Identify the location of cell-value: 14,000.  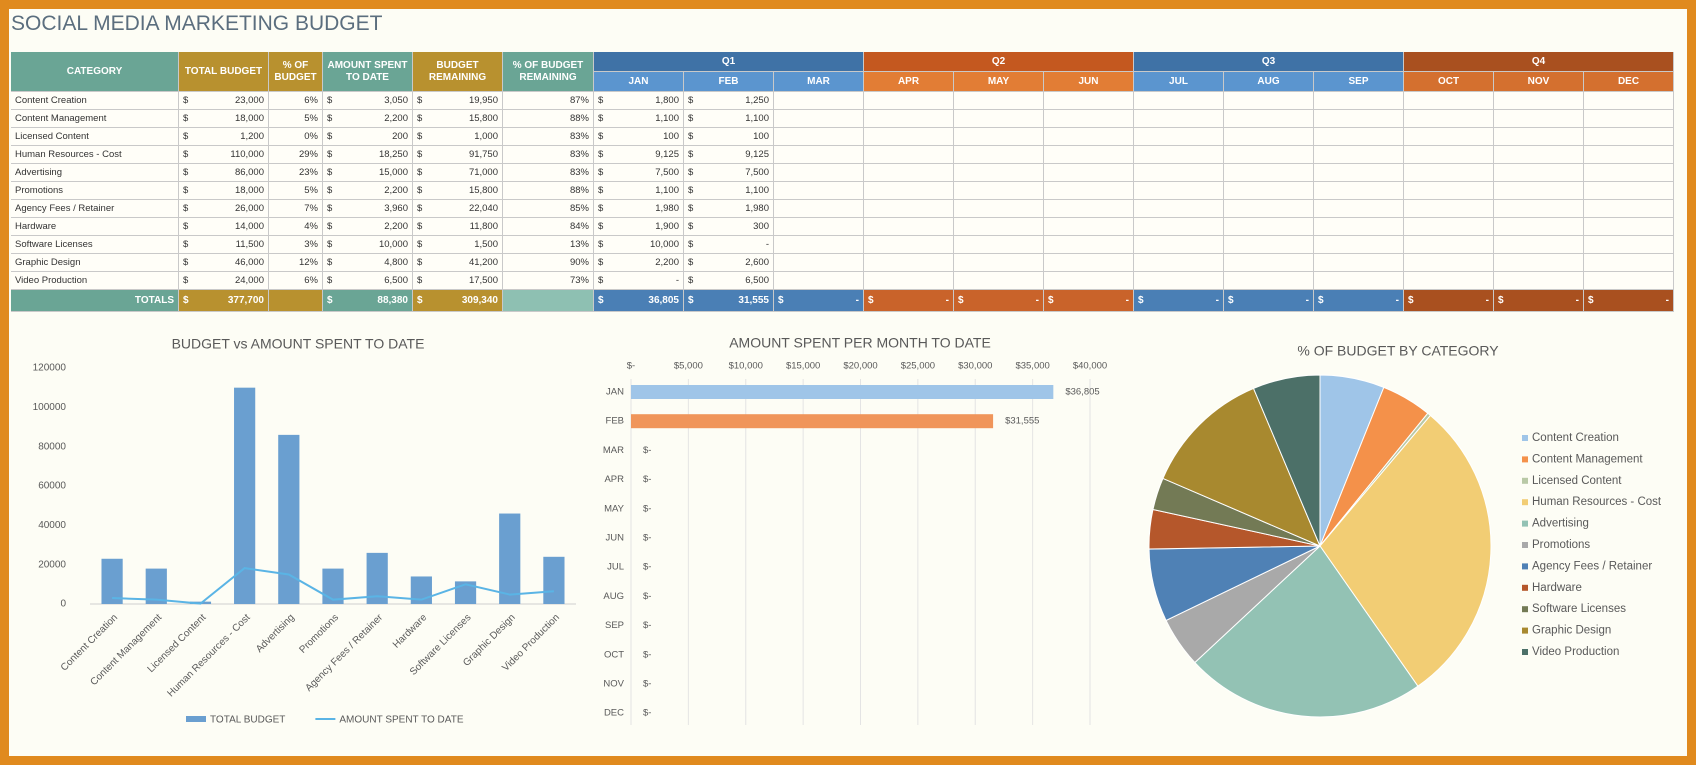
(249, 226).